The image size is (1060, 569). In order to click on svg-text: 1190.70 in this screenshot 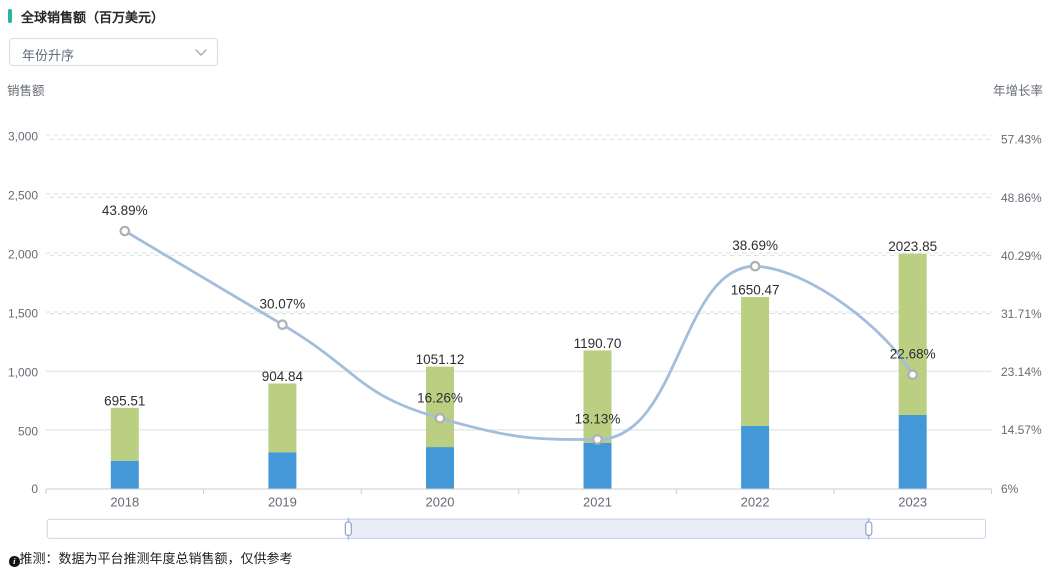, I will do `click(598, 343)`.